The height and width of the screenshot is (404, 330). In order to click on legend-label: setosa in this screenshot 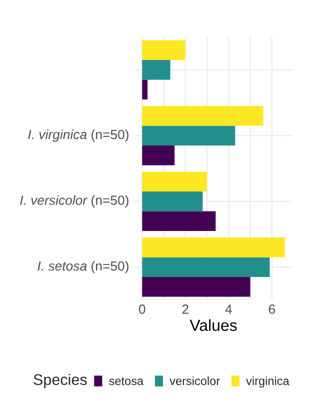, I will do `click(126, 381)`.